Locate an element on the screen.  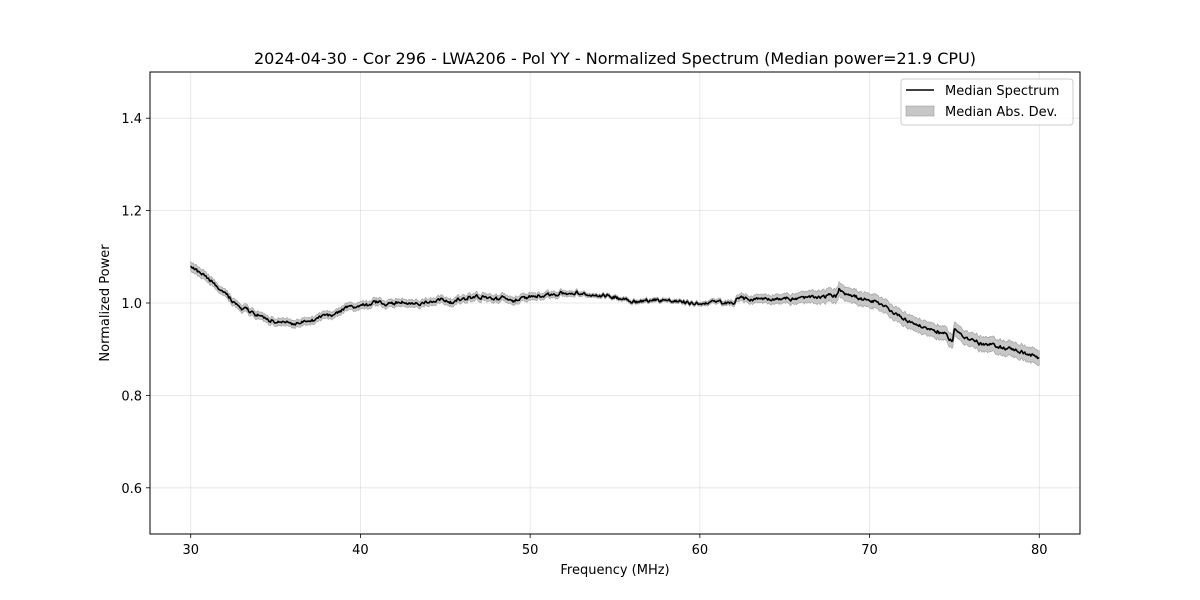
legend: Median Spectrum Median Abs. Dev. is located at coordinates (987, 102).